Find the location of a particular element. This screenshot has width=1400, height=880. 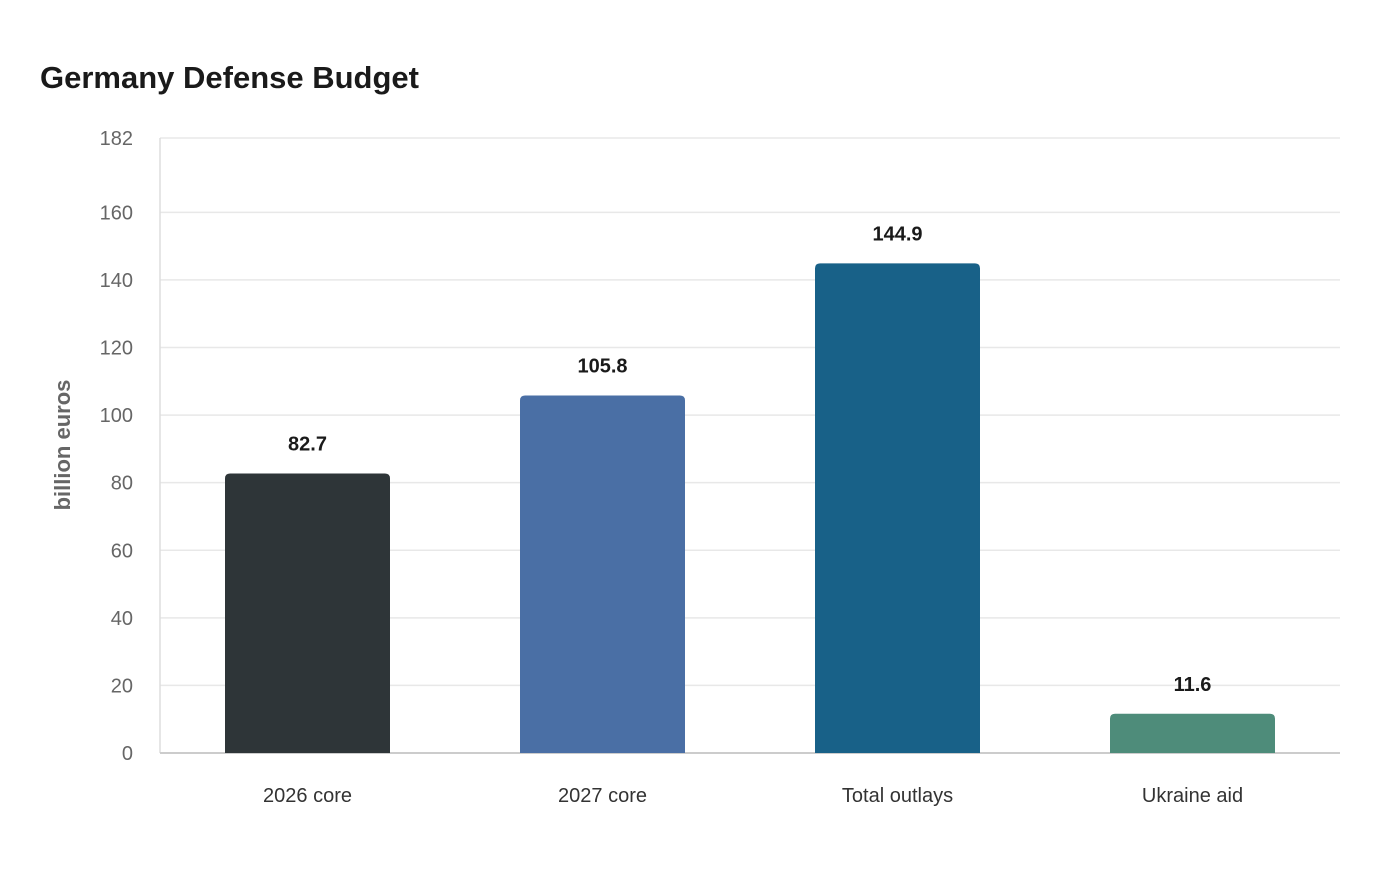

y-tick-label: 182 is located at coordinates (116, 139).